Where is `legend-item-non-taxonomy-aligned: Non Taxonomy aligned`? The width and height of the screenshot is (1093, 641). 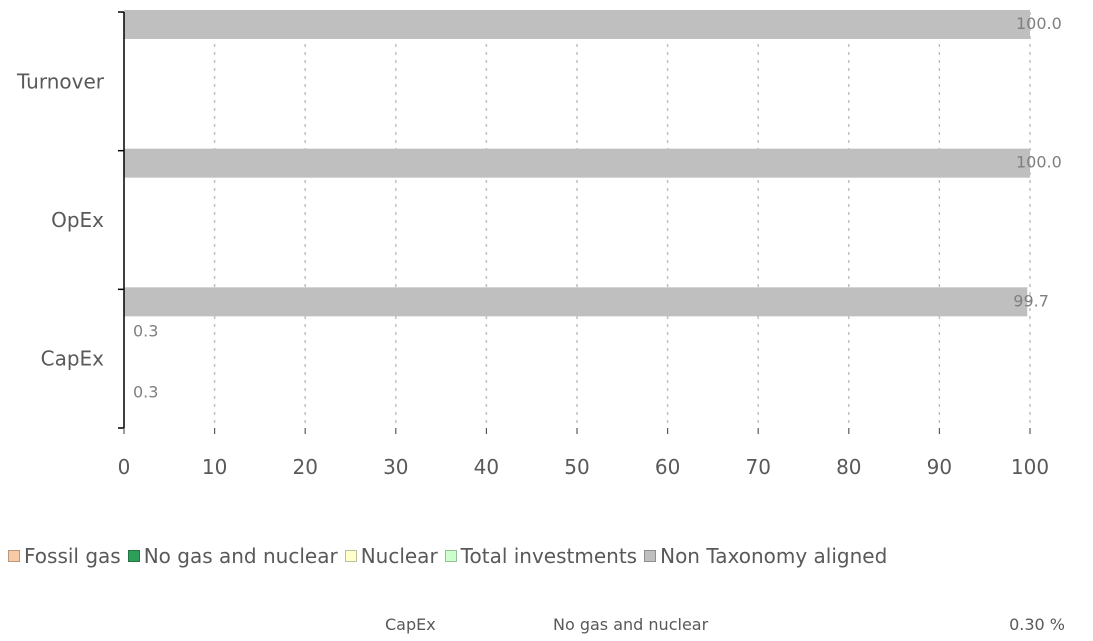
legend-item-non-taxonomy-aligned: Non Taxonomy aligned is located at coordinates (765, 556).